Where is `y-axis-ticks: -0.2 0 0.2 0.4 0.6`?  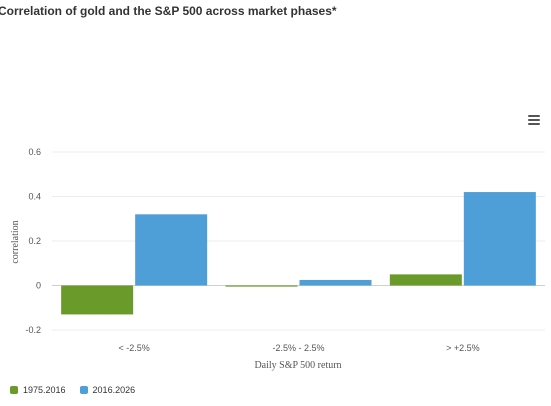 y-axis-ticks: -0.2 0 0.2 0.4 0.6 is located at coordinates (33, 241).